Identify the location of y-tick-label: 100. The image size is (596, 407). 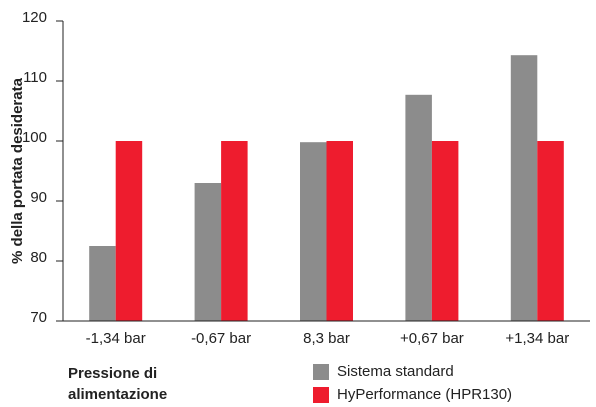
(34, 137).